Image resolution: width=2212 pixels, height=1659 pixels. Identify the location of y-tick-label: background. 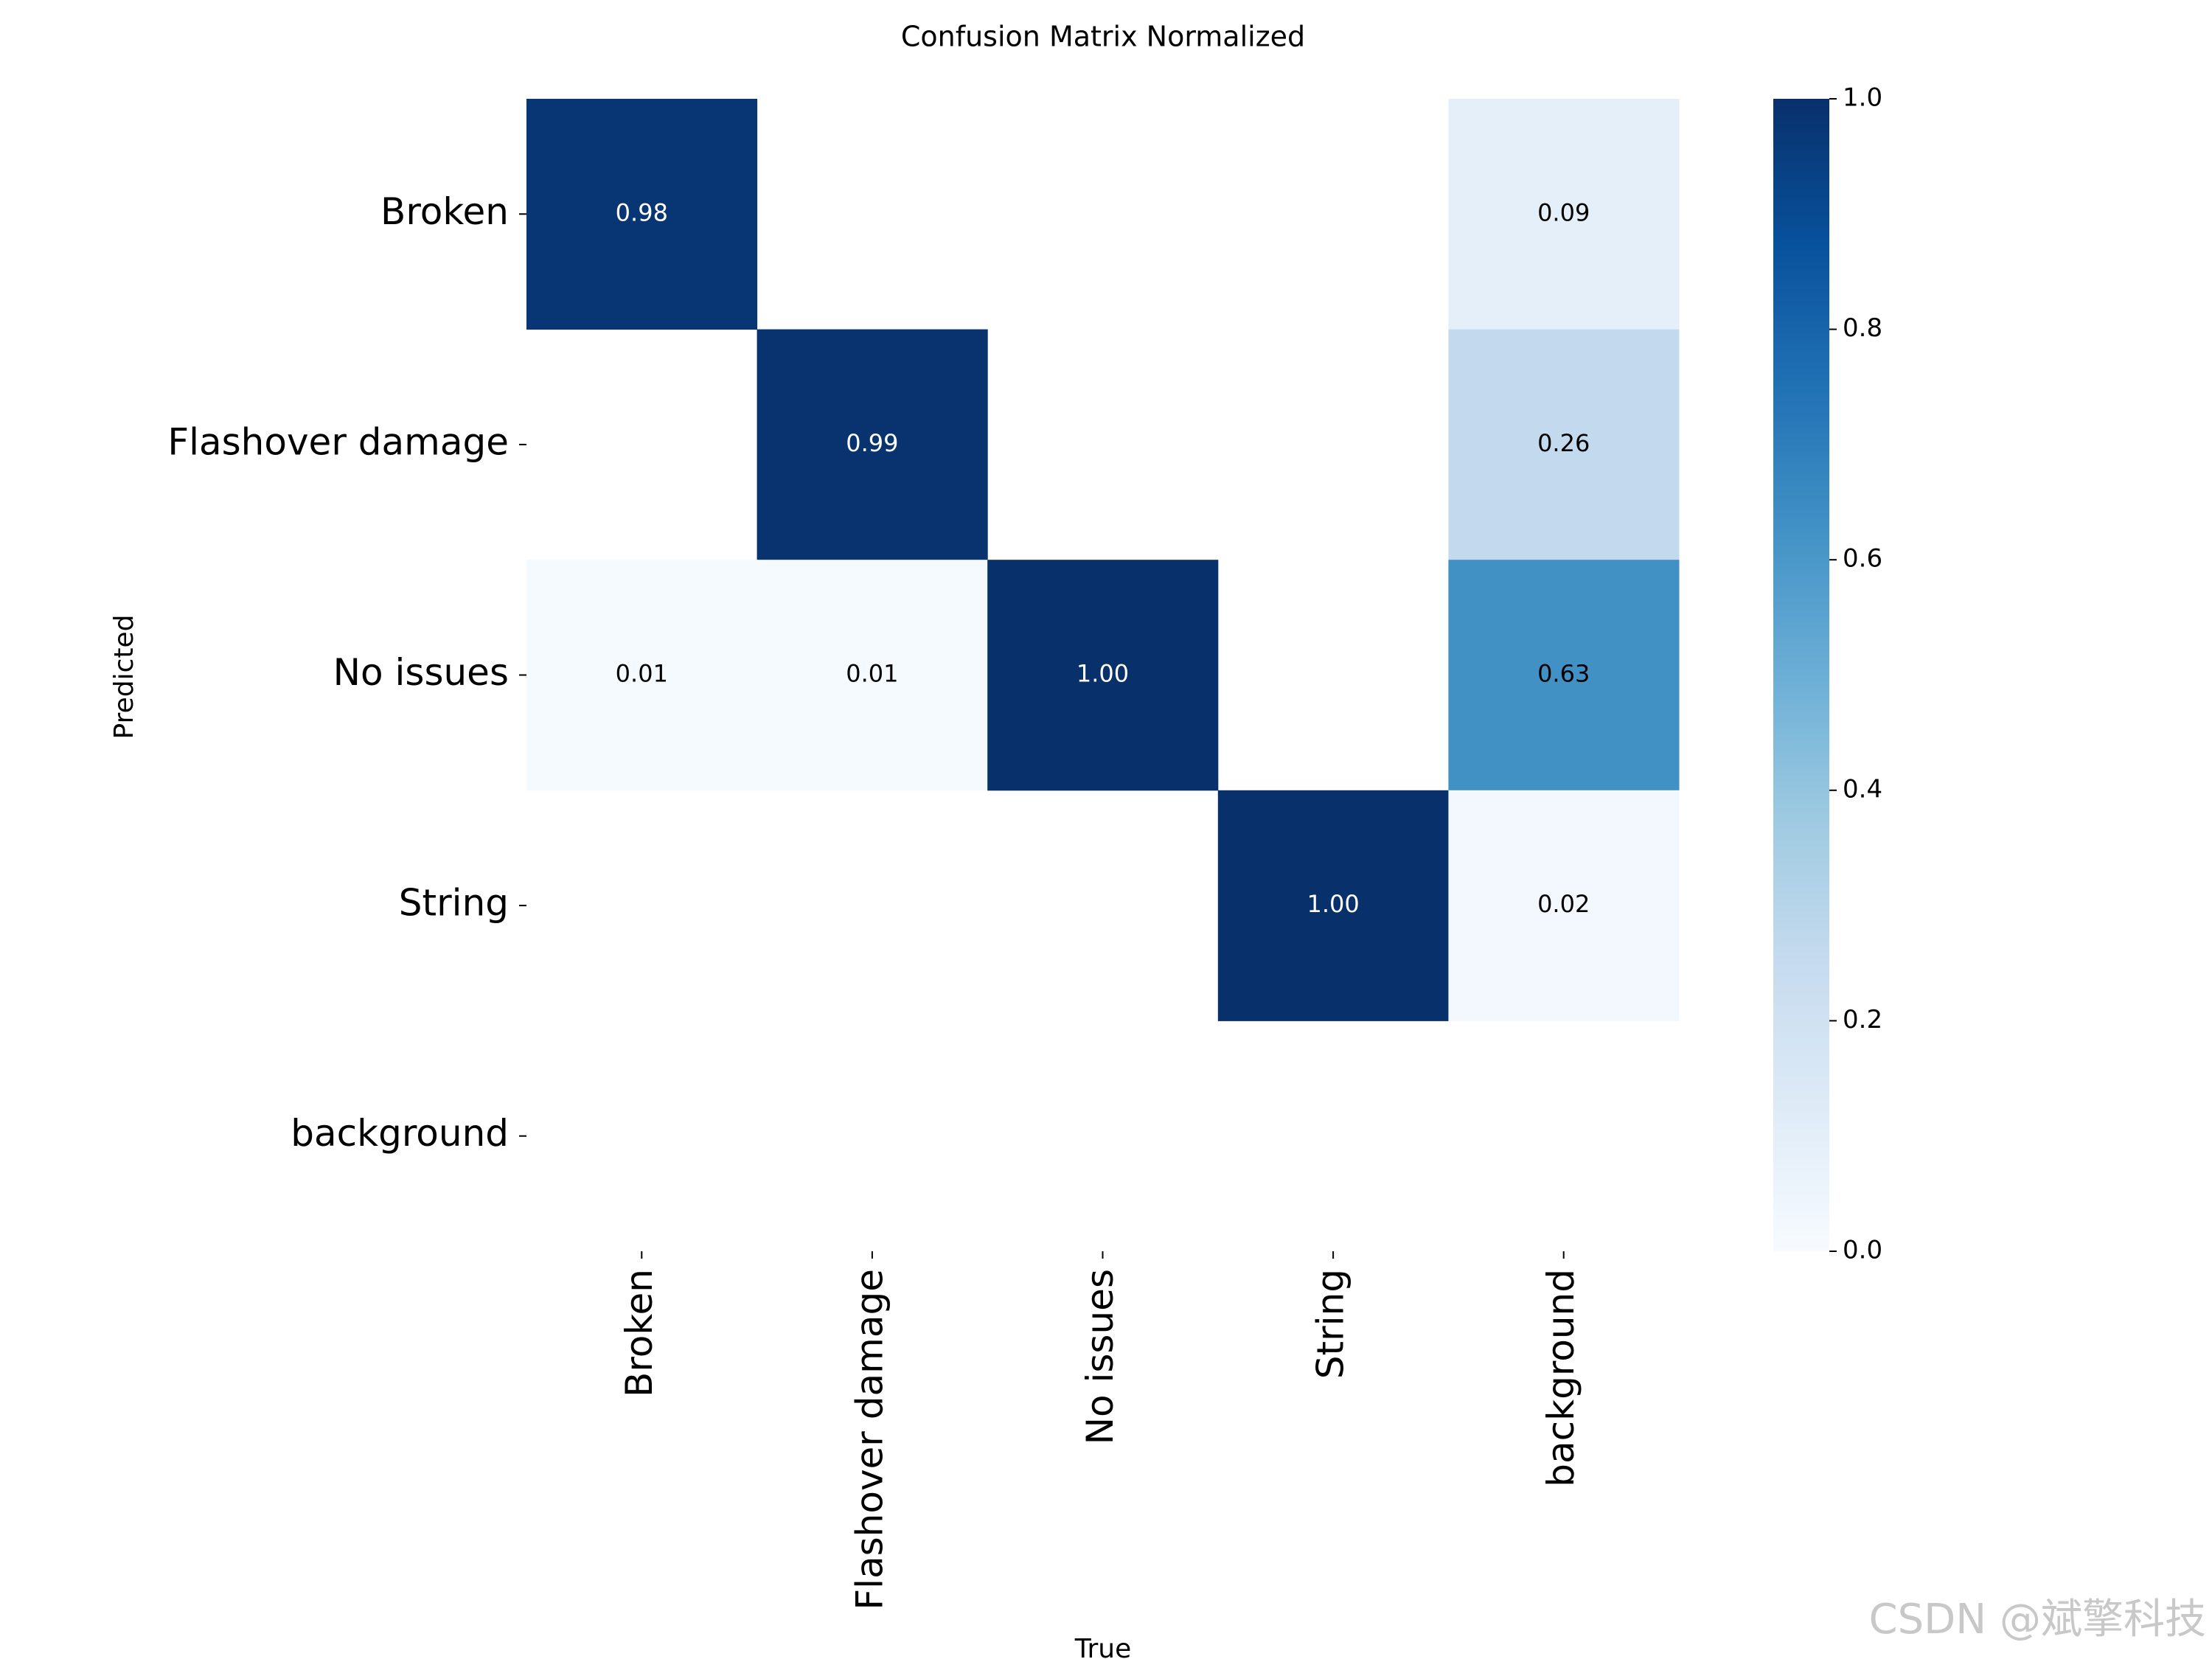
(400, 1133).